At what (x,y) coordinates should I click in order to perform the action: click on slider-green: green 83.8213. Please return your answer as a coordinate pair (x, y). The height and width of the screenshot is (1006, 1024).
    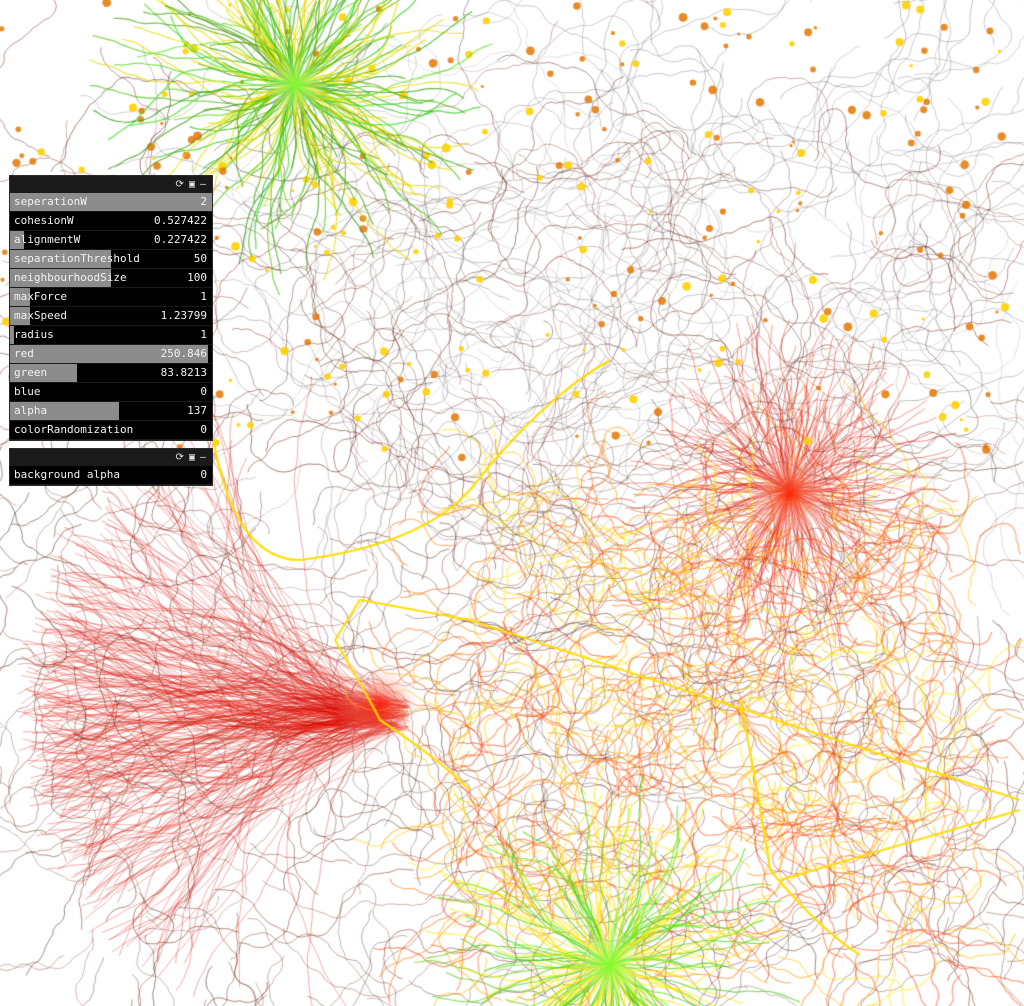
    Looking at the image, I should click on (111, 373).